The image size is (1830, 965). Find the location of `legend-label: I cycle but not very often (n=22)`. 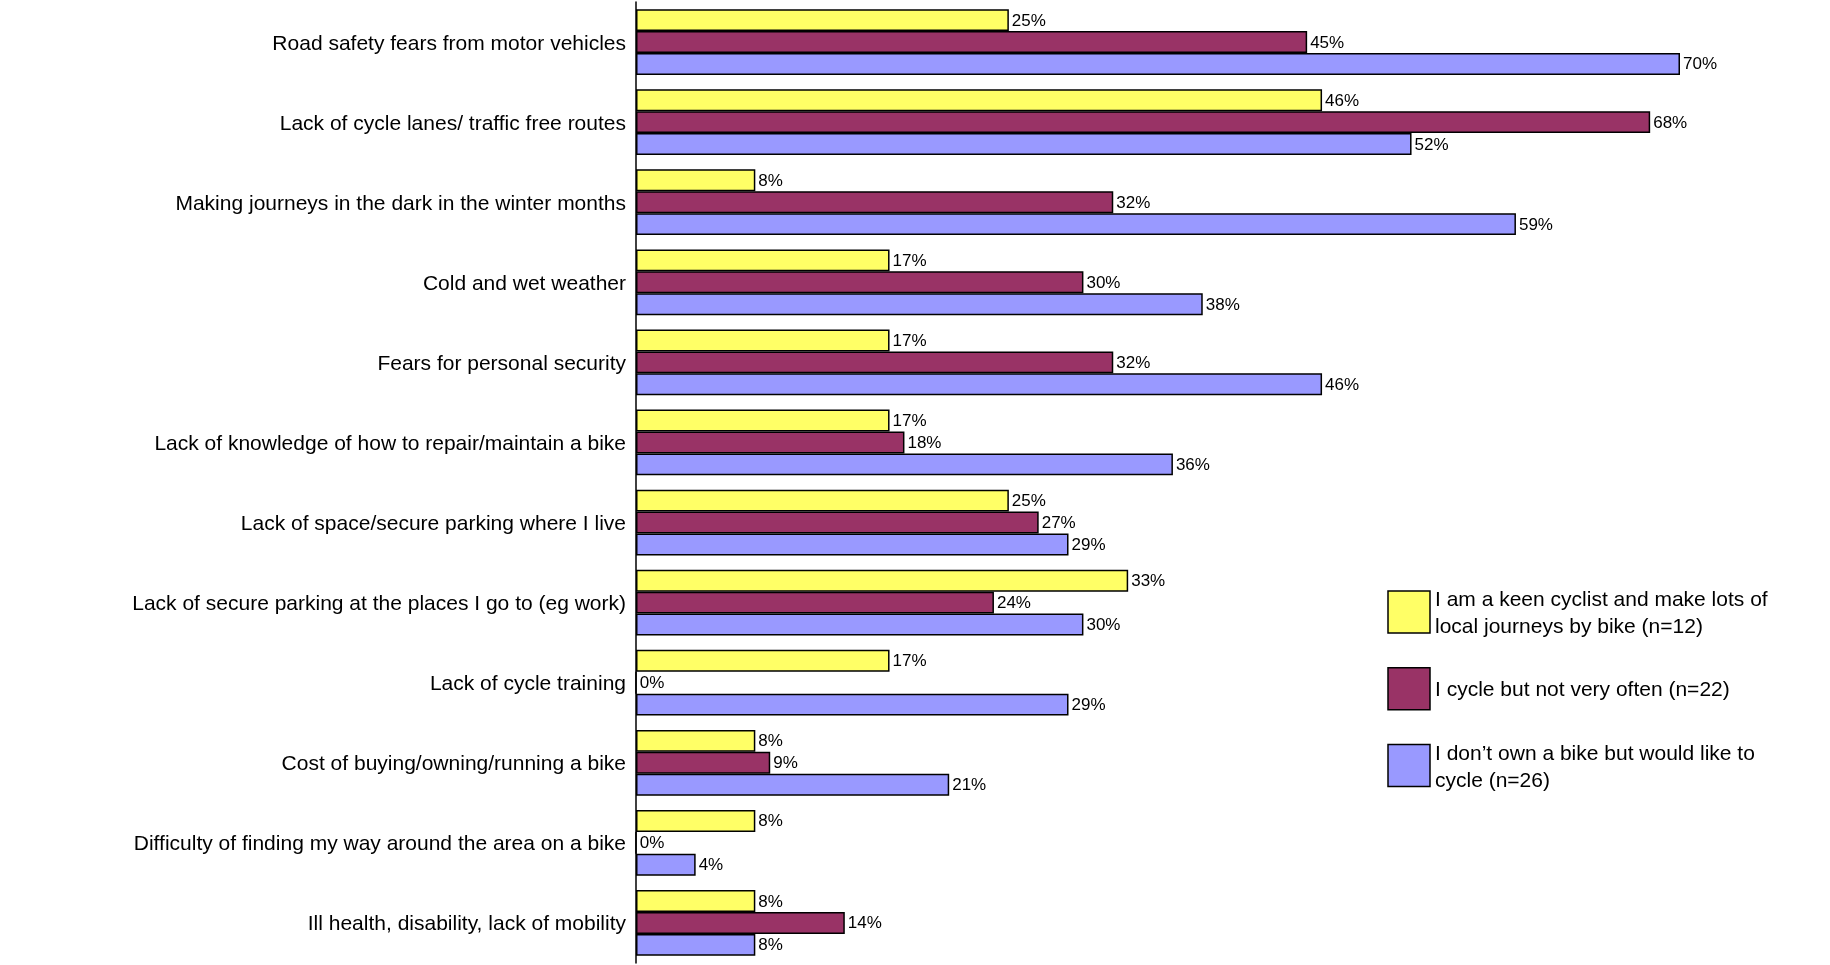

legend-label: I cycle but not very often (n=22) is located at coordinates (1582, 689).